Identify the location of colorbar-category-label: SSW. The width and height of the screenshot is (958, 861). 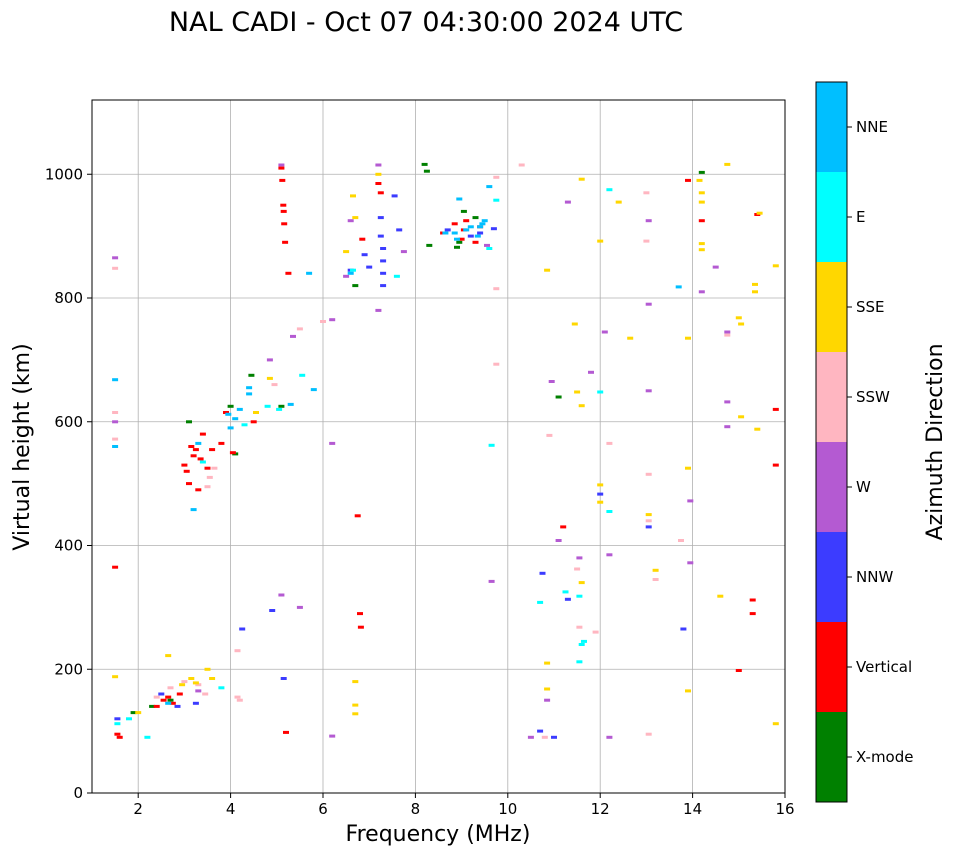
(873, 397).